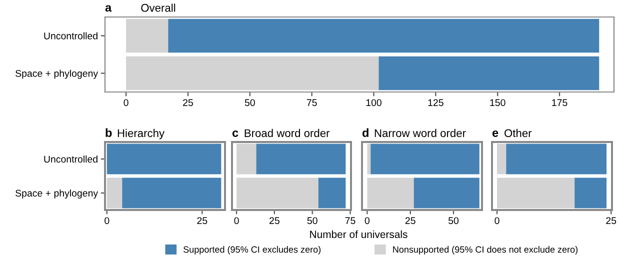 The image size is (620, 260). Describe the element at coordinates (560, 102) in the screenshot. I see `x-tick-label: 175` at that location.